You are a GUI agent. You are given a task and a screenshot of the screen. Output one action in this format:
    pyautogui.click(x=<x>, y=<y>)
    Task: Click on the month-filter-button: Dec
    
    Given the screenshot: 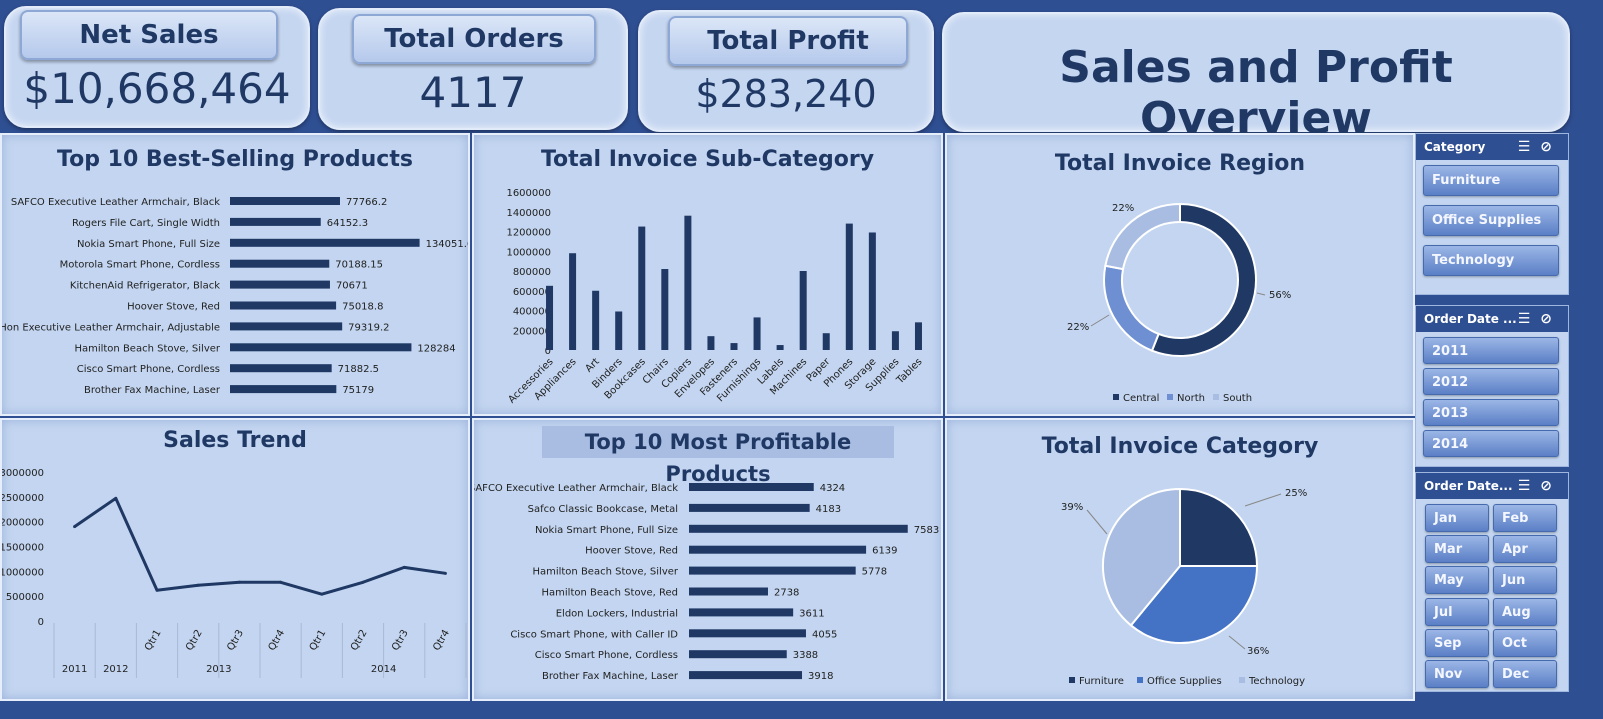 What is the action you would take?
    pyautogui.click(x=1525, y=674)
    